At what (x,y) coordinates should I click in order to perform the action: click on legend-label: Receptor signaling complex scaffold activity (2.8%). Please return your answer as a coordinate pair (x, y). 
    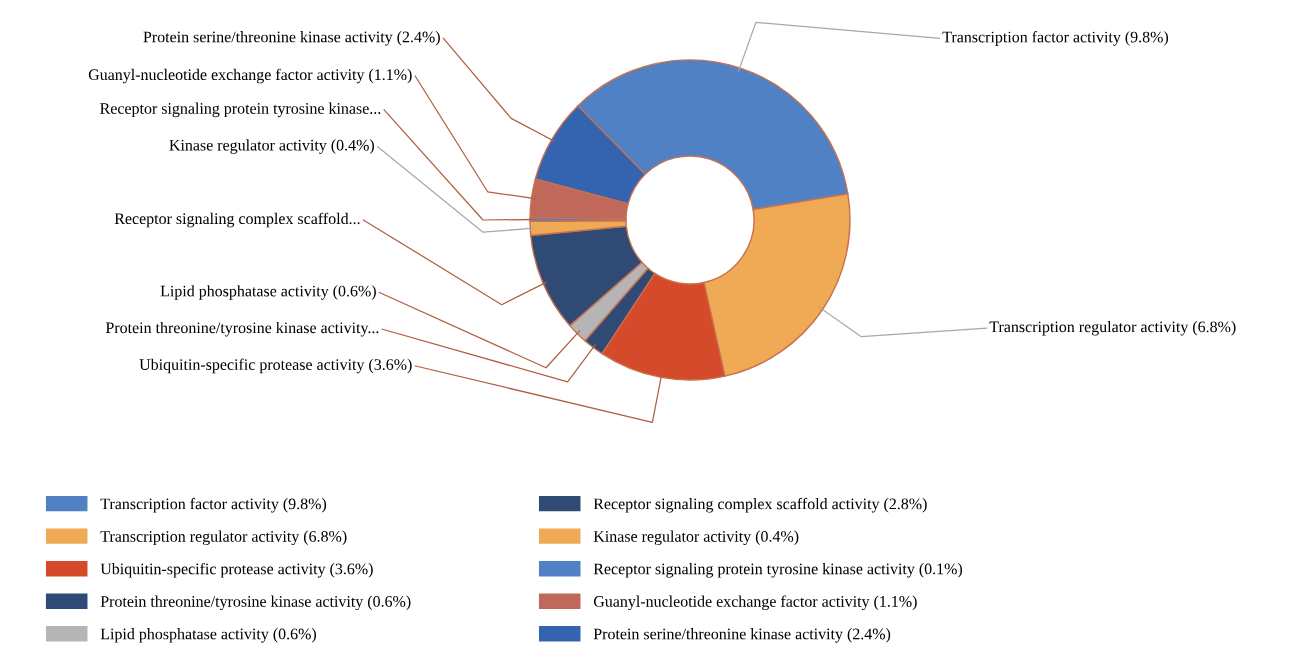
    Looking at the image, I should click on (760, 505).